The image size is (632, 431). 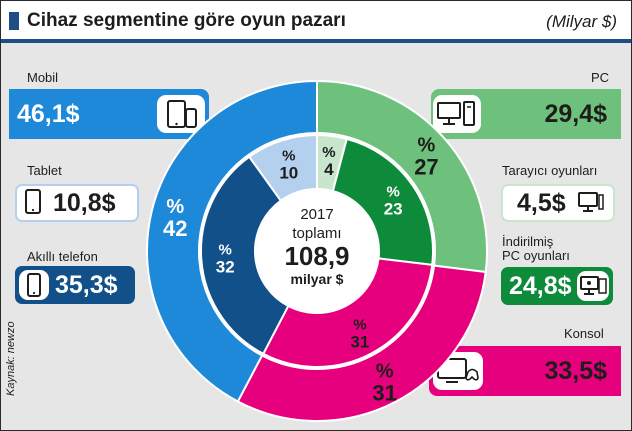 What do you see at coordinates (593, 286) in the screenshot?
I see `monitor-gamepad-icon` at bounding box center [593, 286].